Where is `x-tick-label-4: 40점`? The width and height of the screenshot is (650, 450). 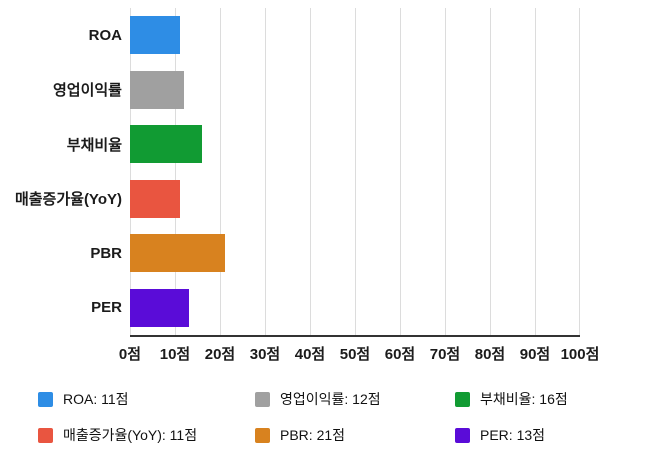 x-tick-label-4: 40점 is located at coordinates (310, 354).